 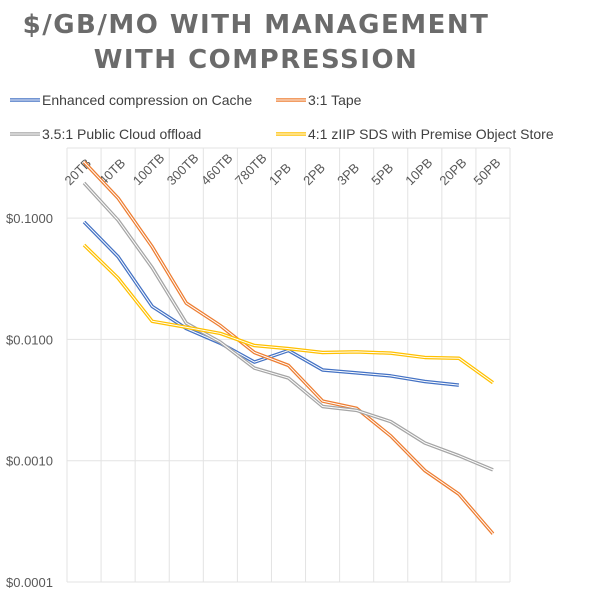 I want to click on y-tick-label: $0.0001, so click(x=29, y=582).